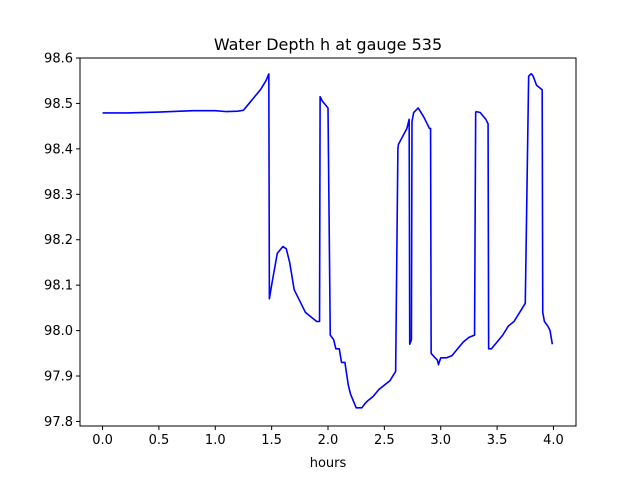 The height and width of the screenshot is (480, 640). I want to click on y-tick-label: 98.6, so click(58, 59).